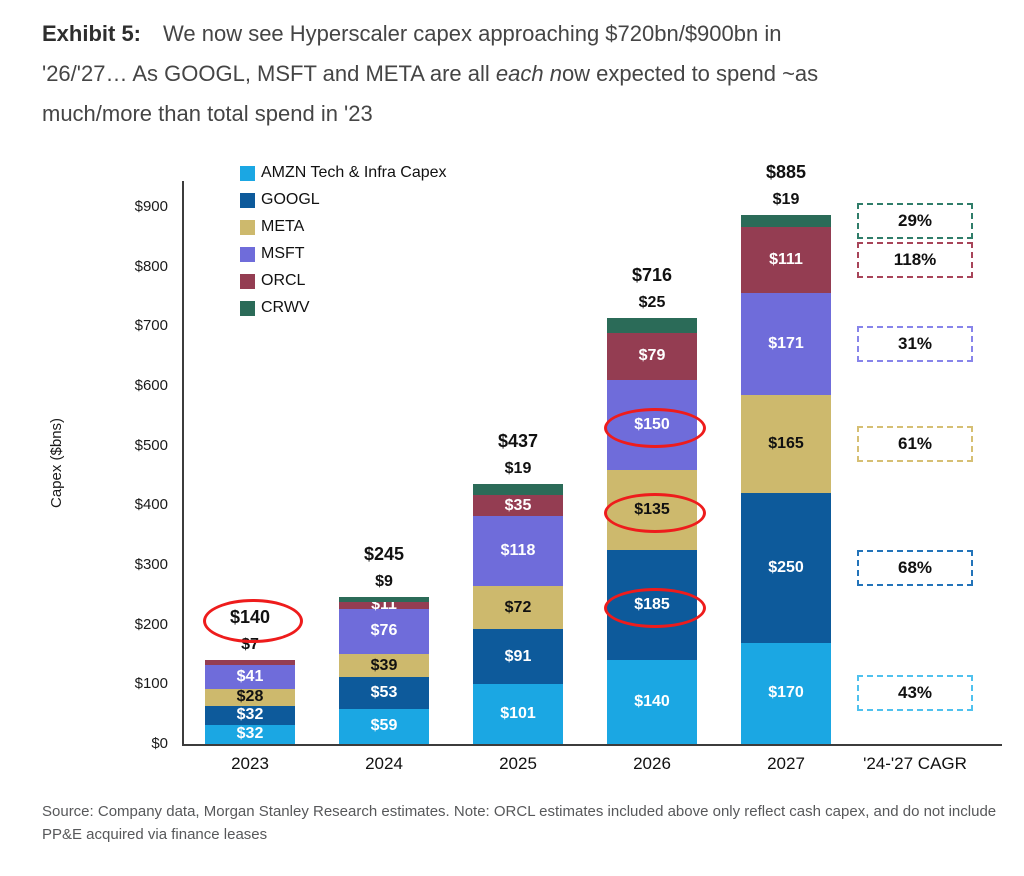  I want to click on legend-label: GOOGL, so click(290, 199).